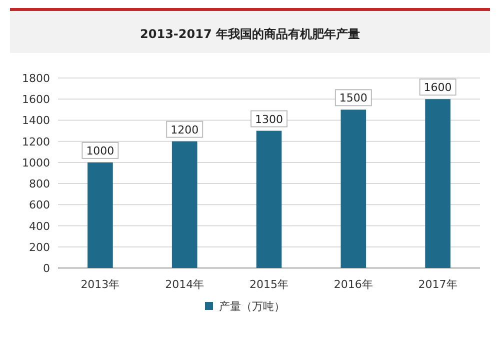 This screenshot has height=362, width=500. What do you see at coordinates (39, 205) in the screenshot?
I see `y-tick-label: 600` at bounding box center [39, 205].